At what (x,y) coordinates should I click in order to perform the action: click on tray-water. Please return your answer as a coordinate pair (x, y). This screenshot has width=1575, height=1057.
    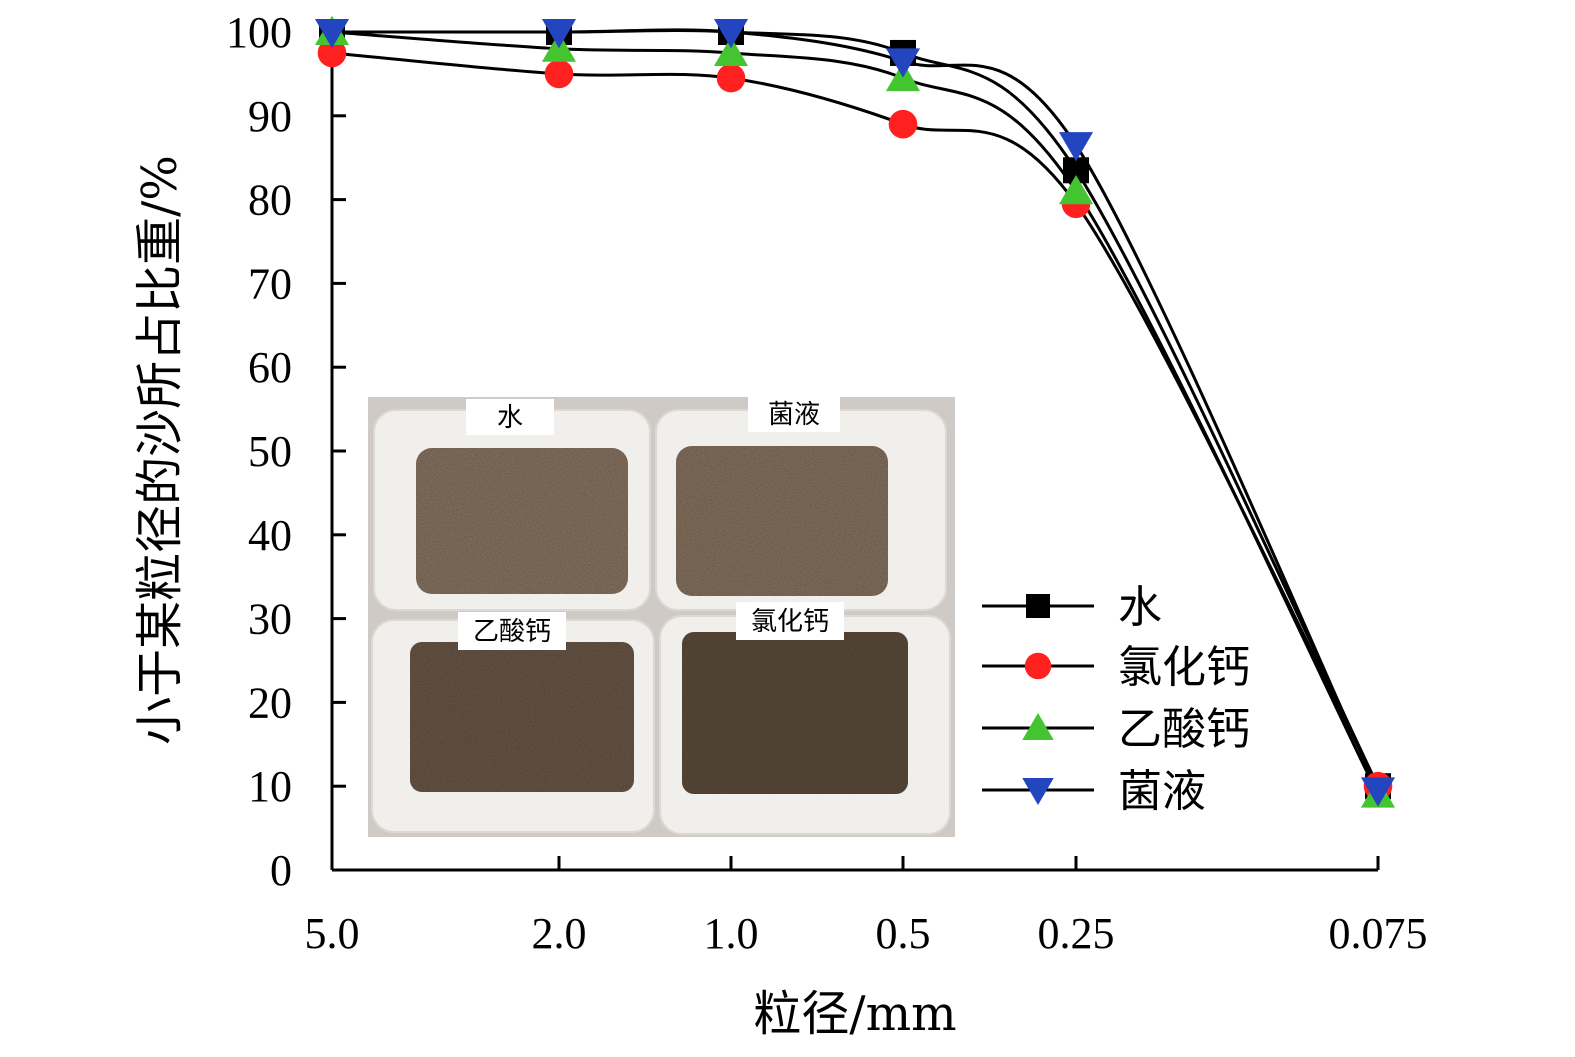
    Looking at the image, I should click on (512, 510).